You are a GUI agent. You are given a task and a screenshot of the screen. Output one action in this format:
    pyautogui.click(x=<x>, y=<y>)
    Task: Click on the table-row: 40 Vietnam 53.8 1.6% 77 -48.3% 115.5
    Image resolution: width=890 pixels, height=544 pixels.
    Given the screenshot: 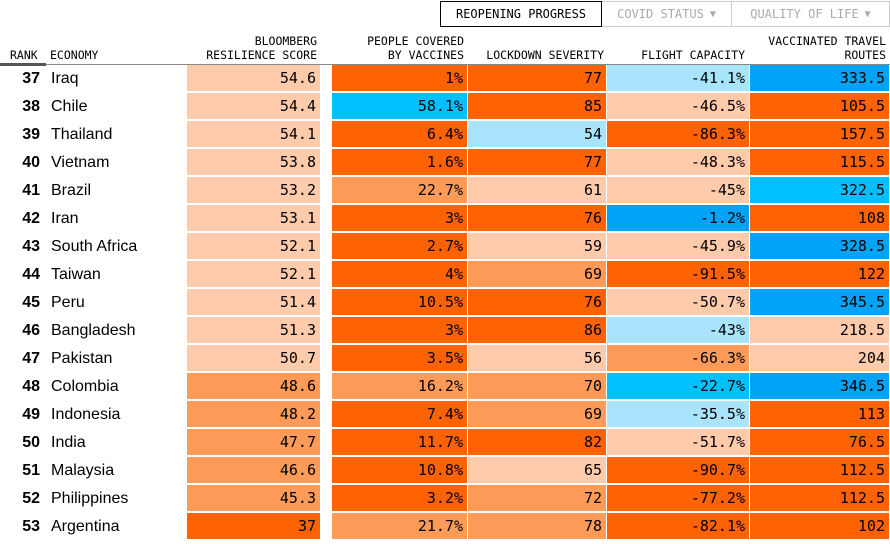 What is the action you would take?
    pyautogui.click(x=445, y=163)
    